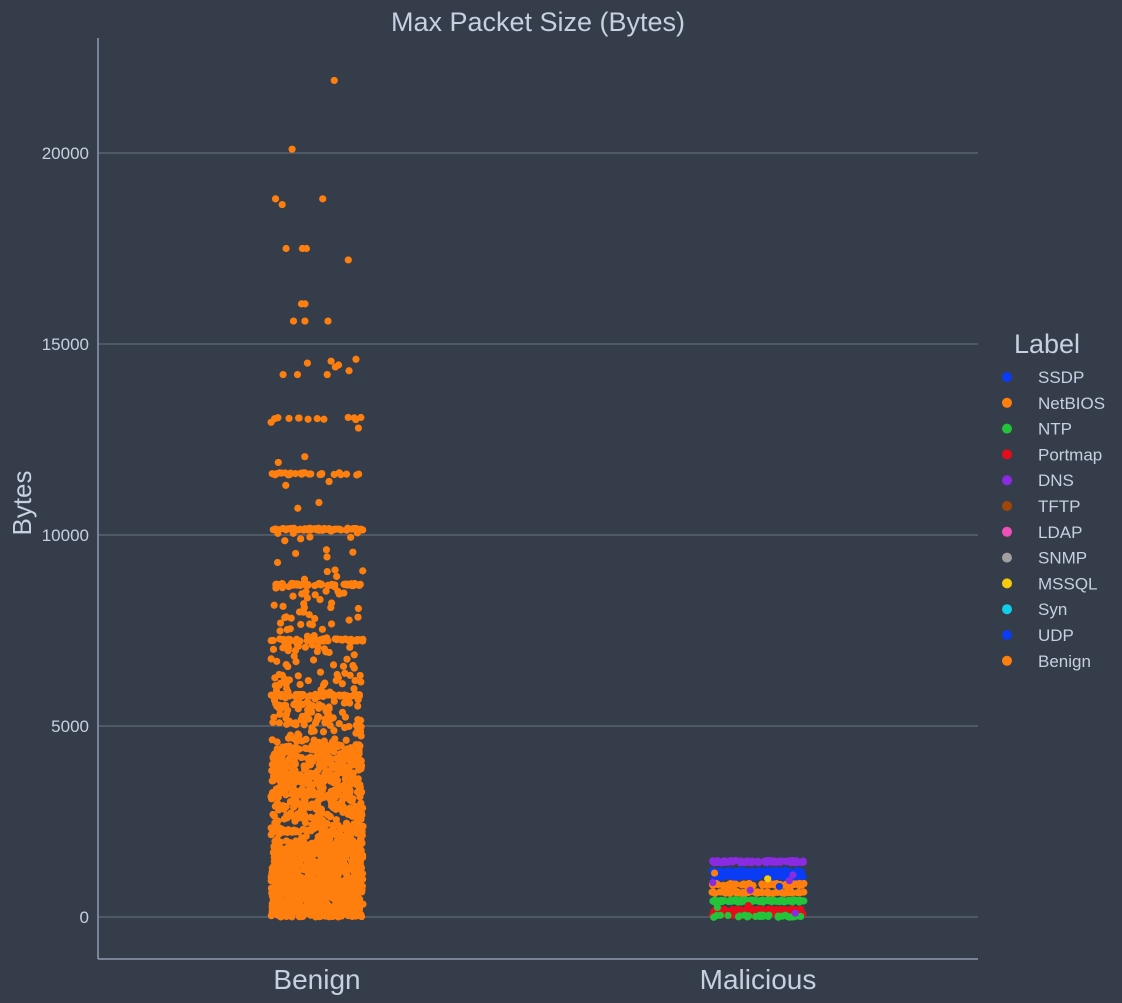  Describe the element at coordinates (1052, 609) in the screenshot. I see `legend-label: Syn` at that location.